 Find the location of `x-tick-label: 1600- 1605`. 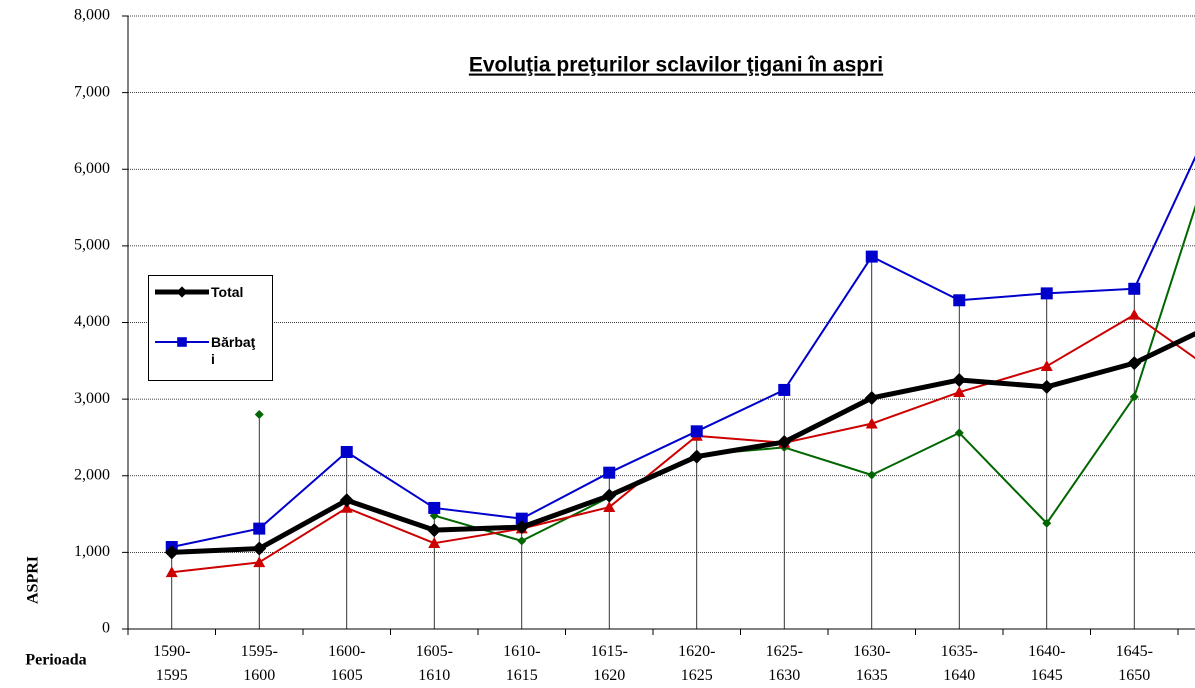

x-tick-label: 1600- 1605 is located at coordinates (346, 663).